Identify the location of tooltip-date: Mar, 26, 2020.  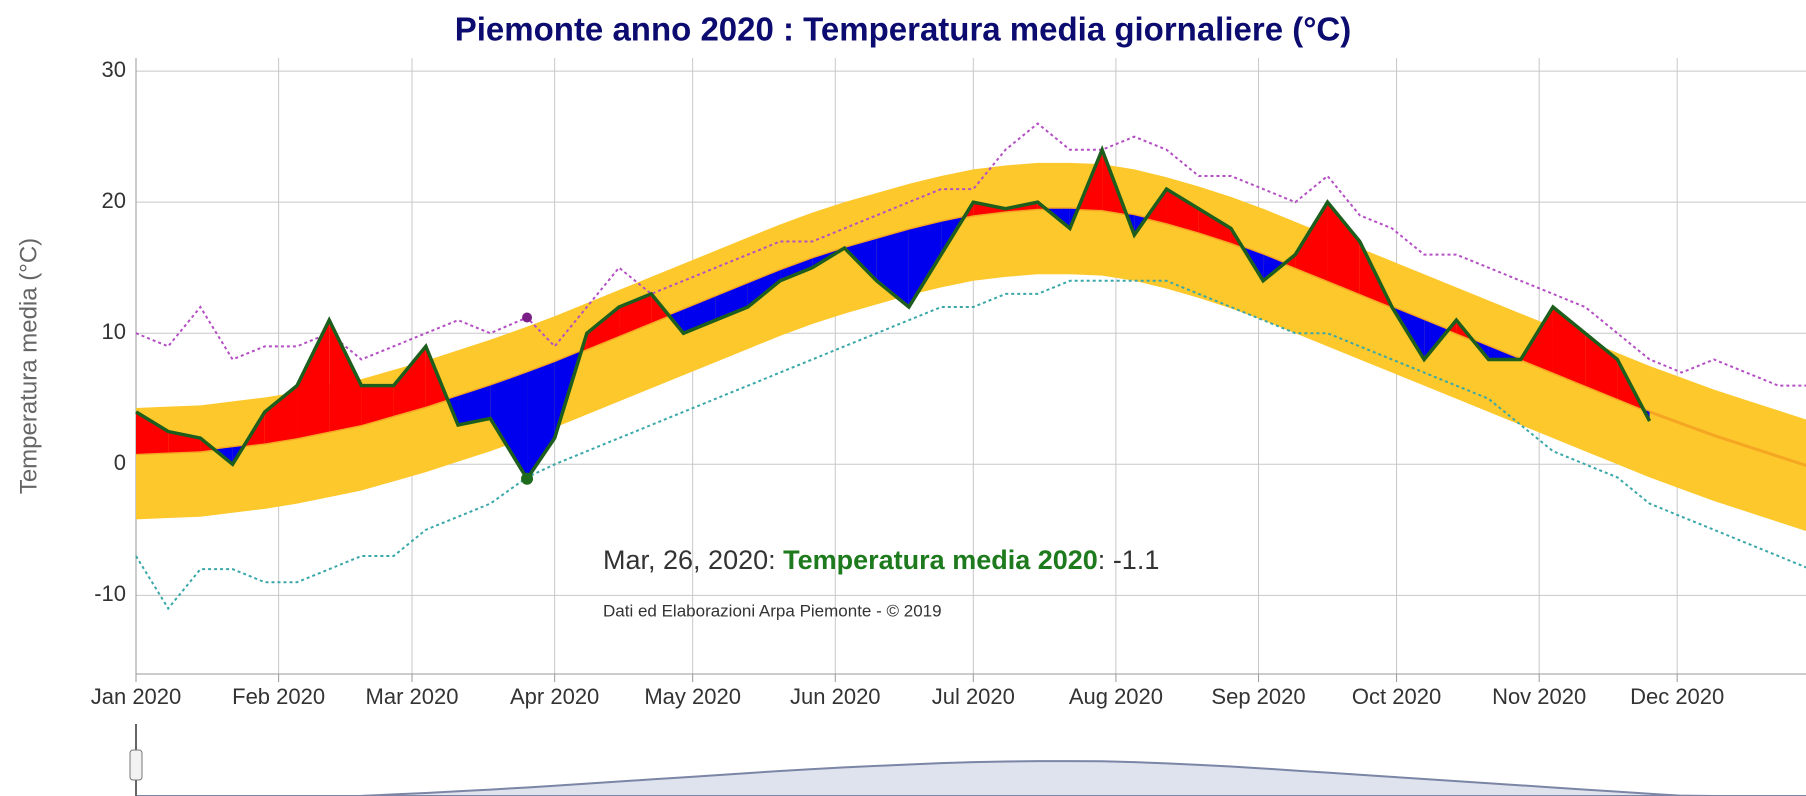
(685, 560).